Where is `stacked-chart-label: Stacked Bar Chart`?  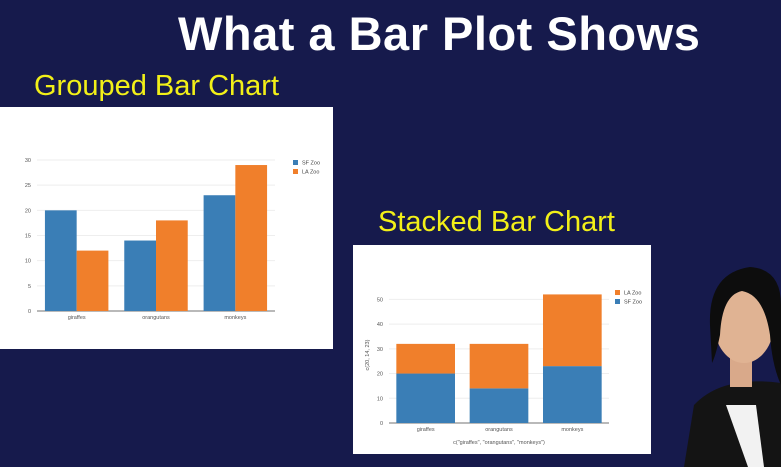
stacked-chart-label: Stacked Bar Chart is located at coordinates (496, 222).